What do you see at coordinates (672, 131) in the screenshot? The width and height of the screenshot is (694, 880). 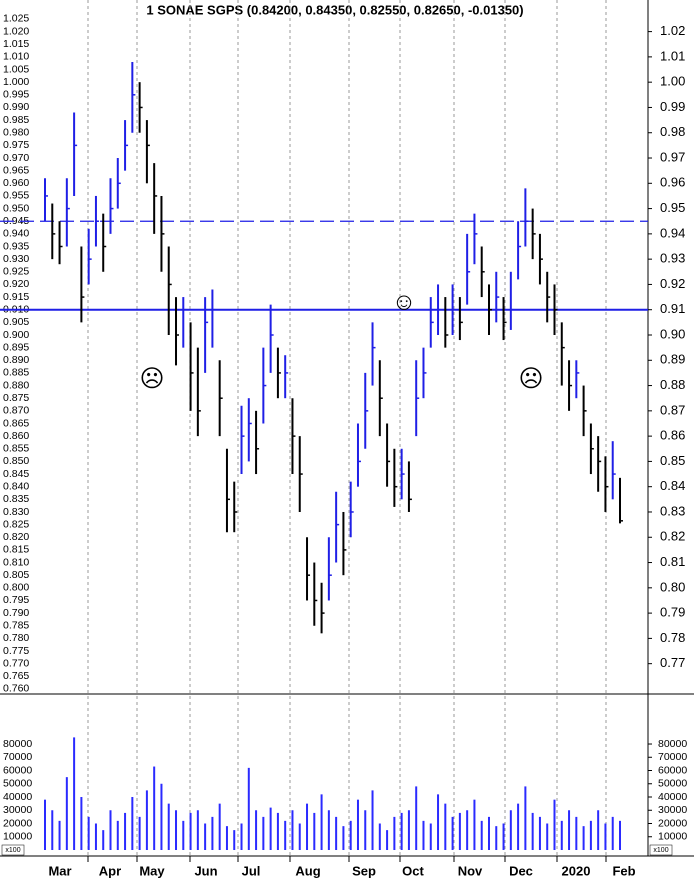 I see `y2-tick-label: 0.98` at bounding box center [672, 131].